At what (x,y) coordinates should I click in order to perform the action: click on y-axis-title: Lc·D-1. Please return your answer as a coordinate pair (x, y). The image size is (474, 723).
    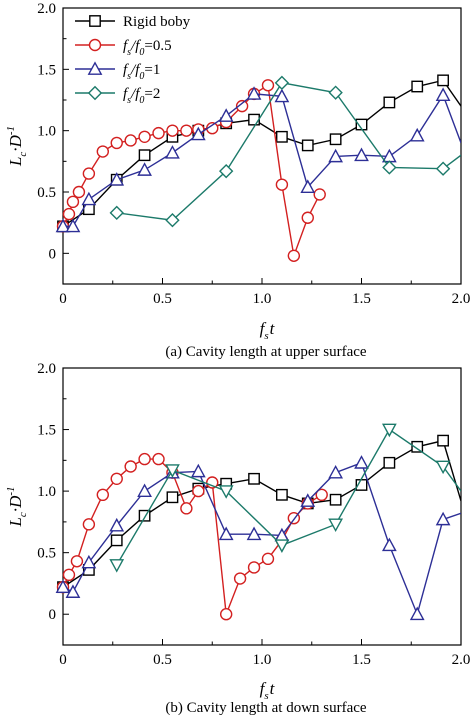
    Looking at the image, I should click on (17, 506).